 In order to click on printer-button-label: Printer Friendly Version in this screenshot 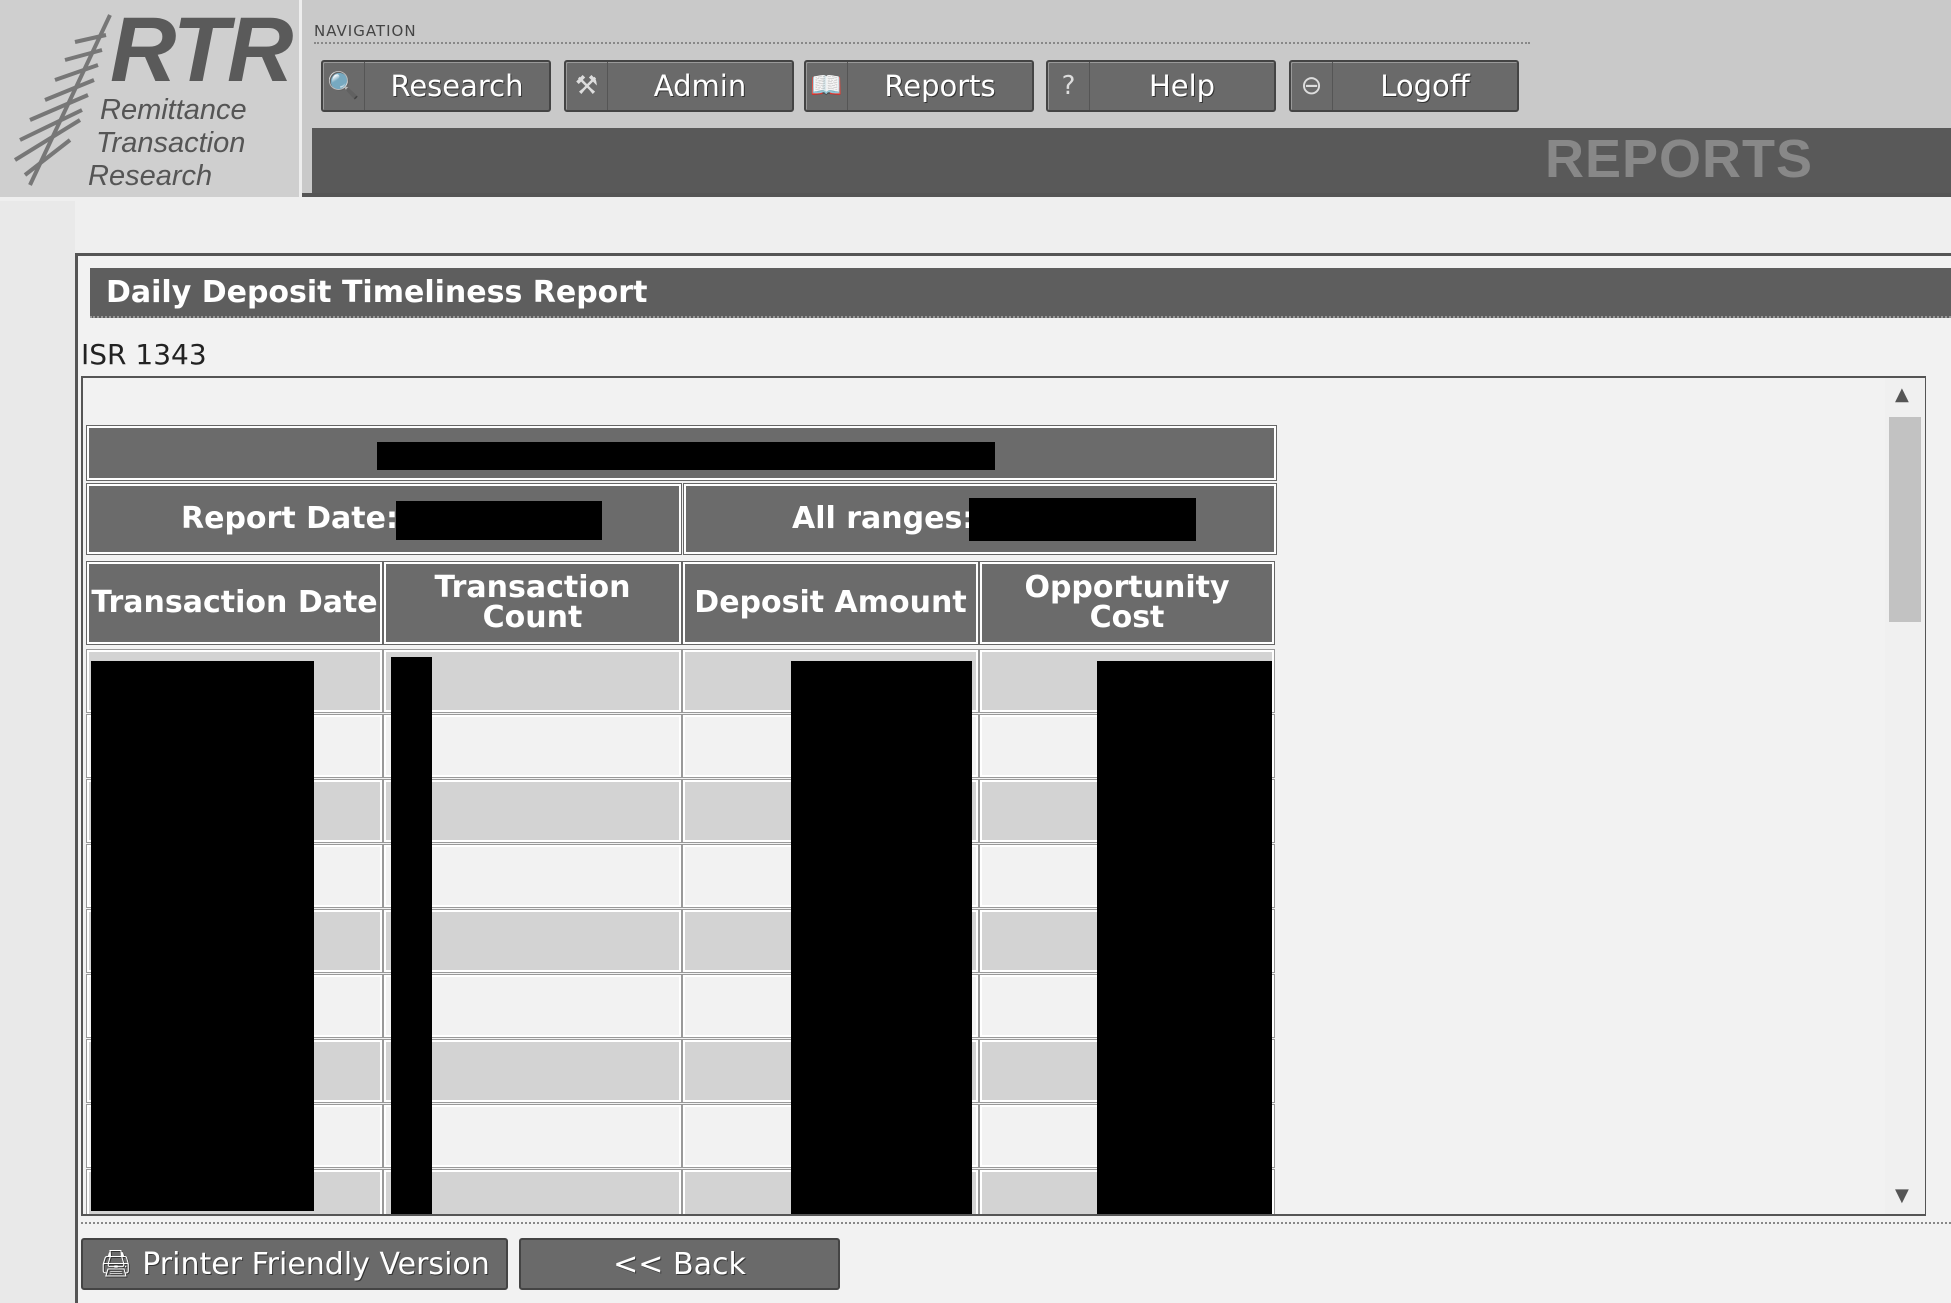, I will do `click(316, 1264)`.